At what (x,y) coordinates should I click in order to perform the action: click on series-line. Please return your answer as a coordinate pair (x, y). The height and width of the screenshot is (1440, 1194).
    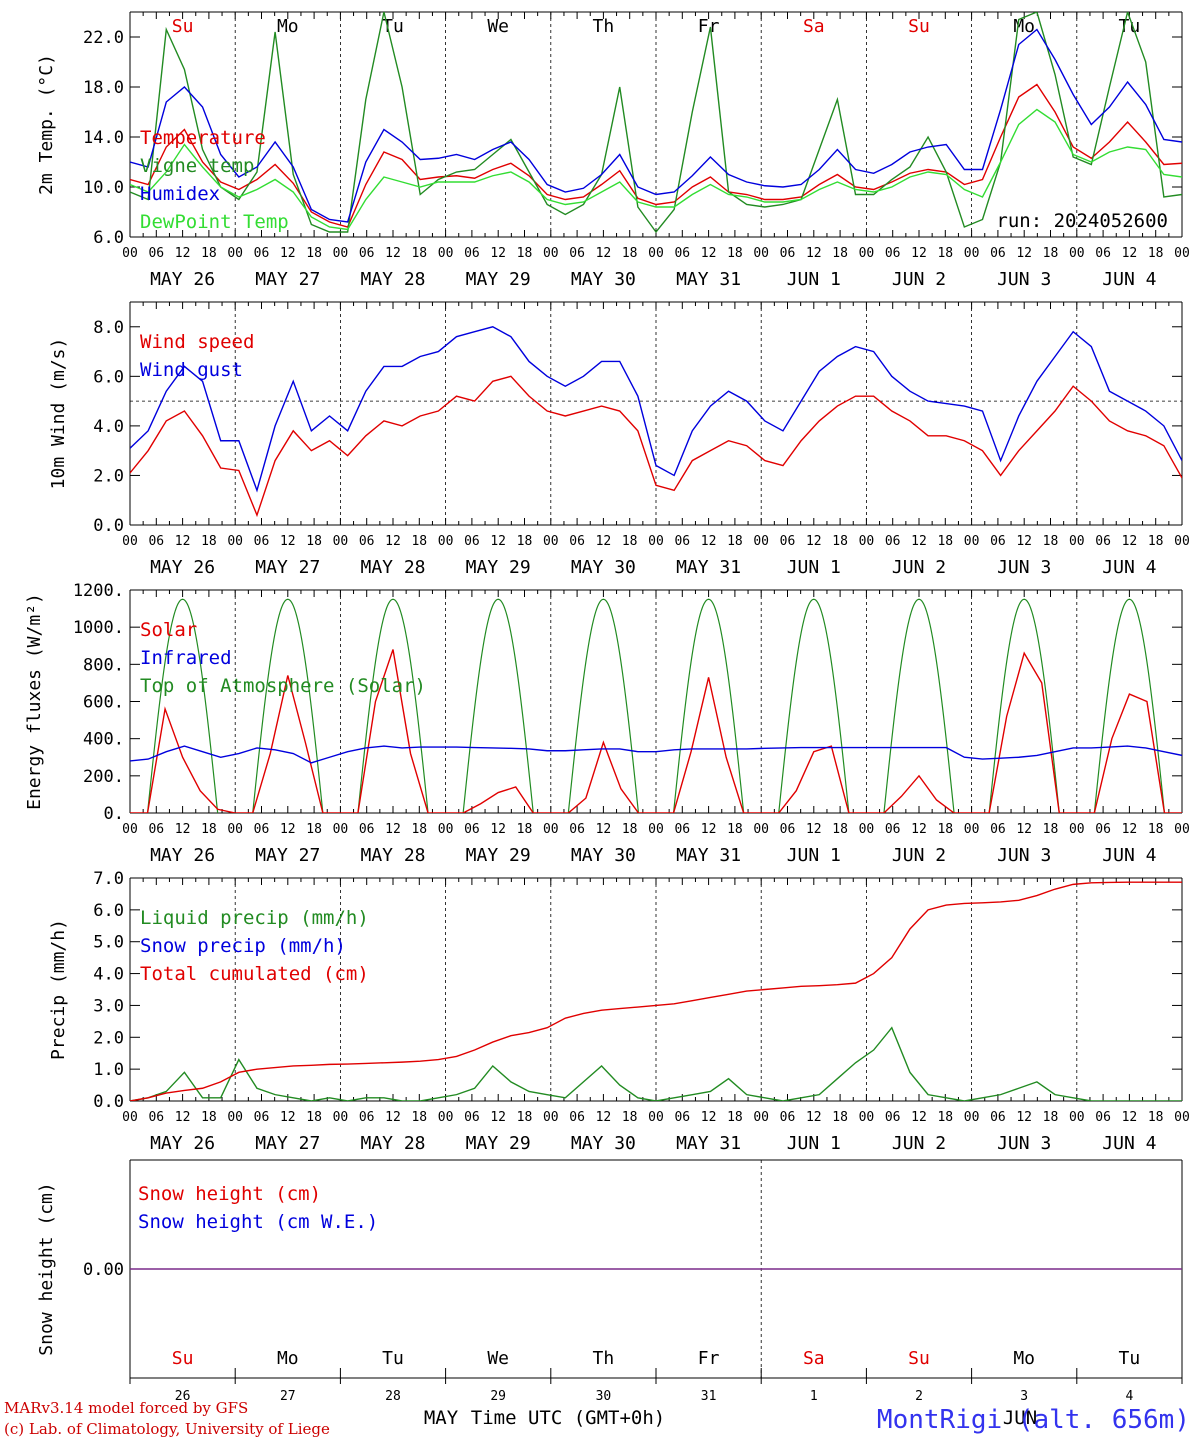
    Looking at the image, I should click on (656, 155).